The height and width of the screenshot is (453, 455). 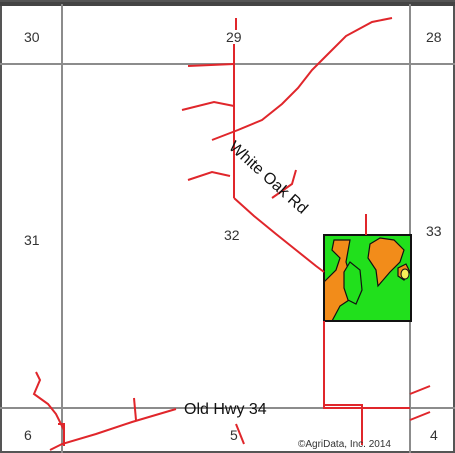 I want to click on field-soil-green-inclusion, so click(x=353, y=283).